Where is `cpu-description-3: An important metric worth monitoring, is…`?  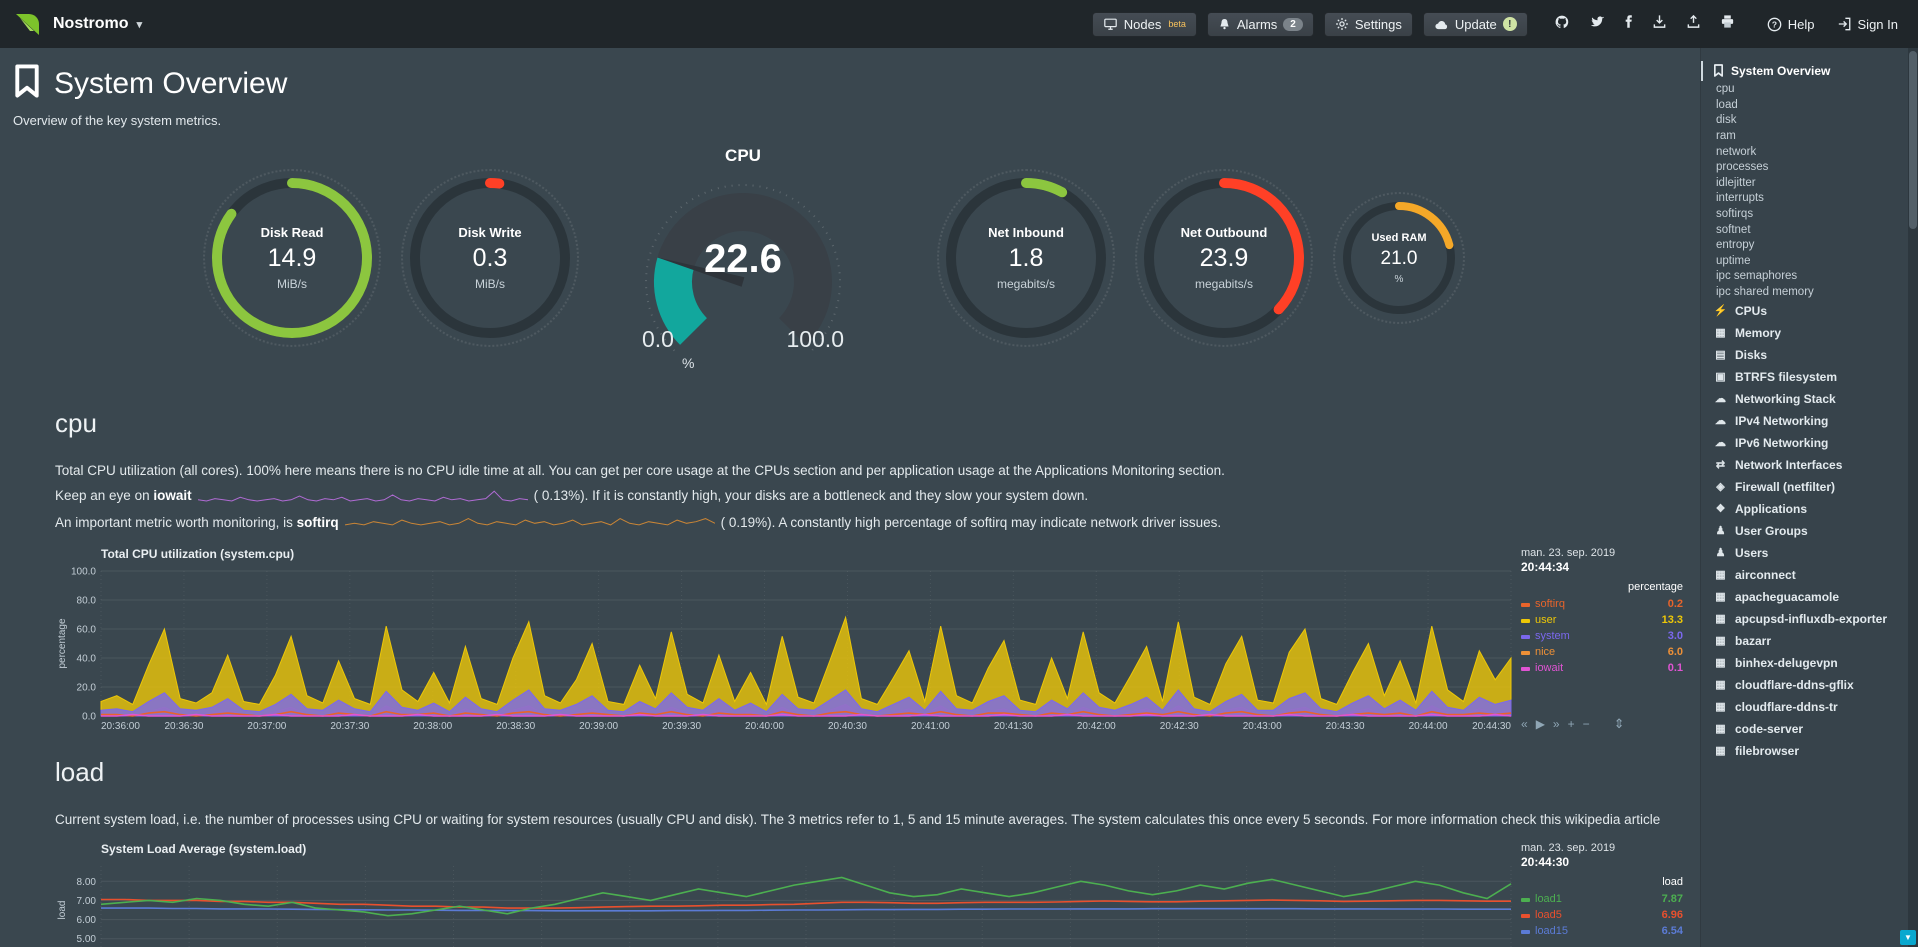
cpu-description-3: An important metric worth monitoring, is… is located at coordinates (867, 524).